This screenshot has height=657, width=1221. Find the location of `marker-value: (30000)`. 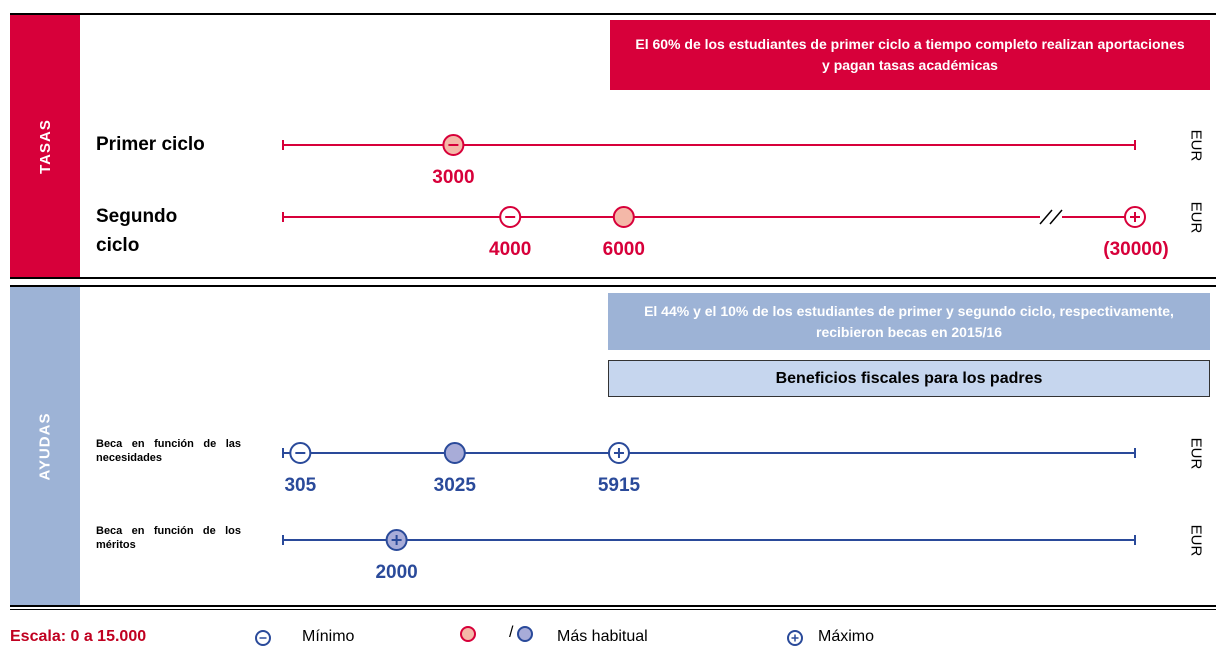

marker-value: (30000) is located at coordinates (1136, 249).